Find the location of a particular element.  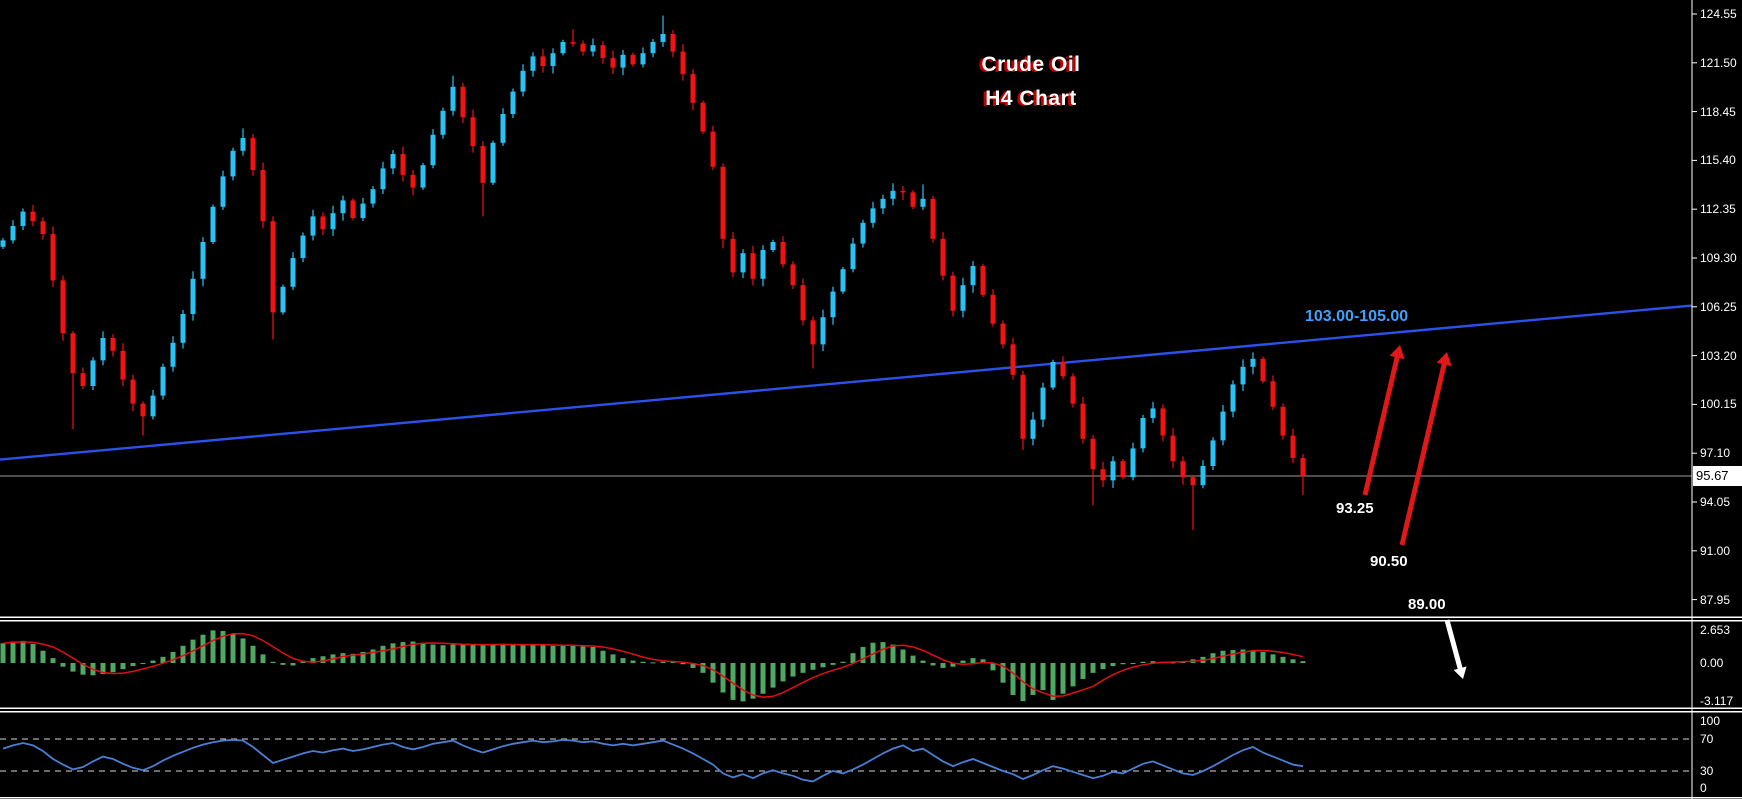

target-level-89-00: 89.00 is located at coordinates (1427, 604).